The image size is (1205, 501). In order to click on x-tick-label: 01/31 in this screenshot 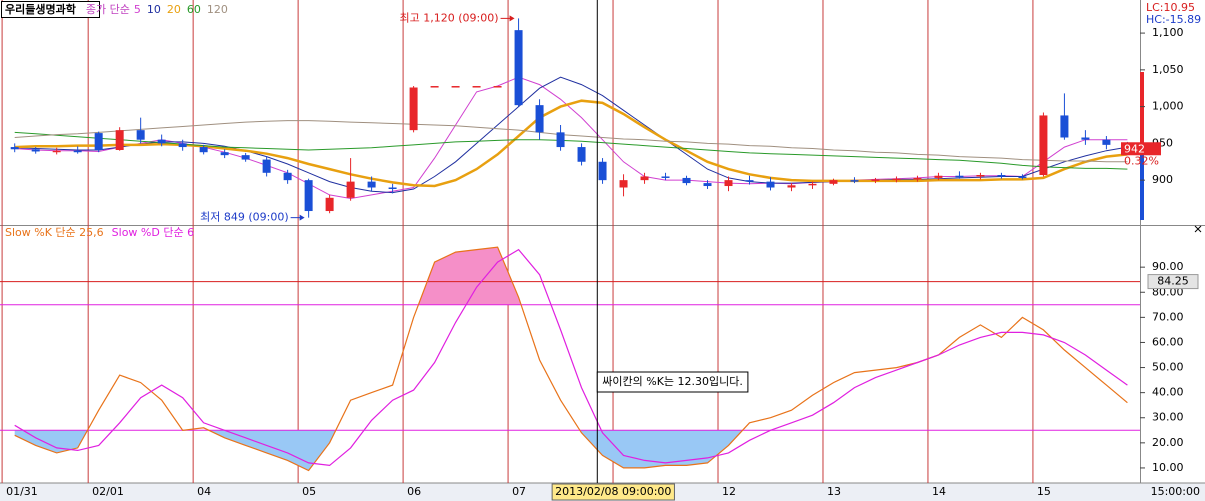, I will do `click(22, 491)`.